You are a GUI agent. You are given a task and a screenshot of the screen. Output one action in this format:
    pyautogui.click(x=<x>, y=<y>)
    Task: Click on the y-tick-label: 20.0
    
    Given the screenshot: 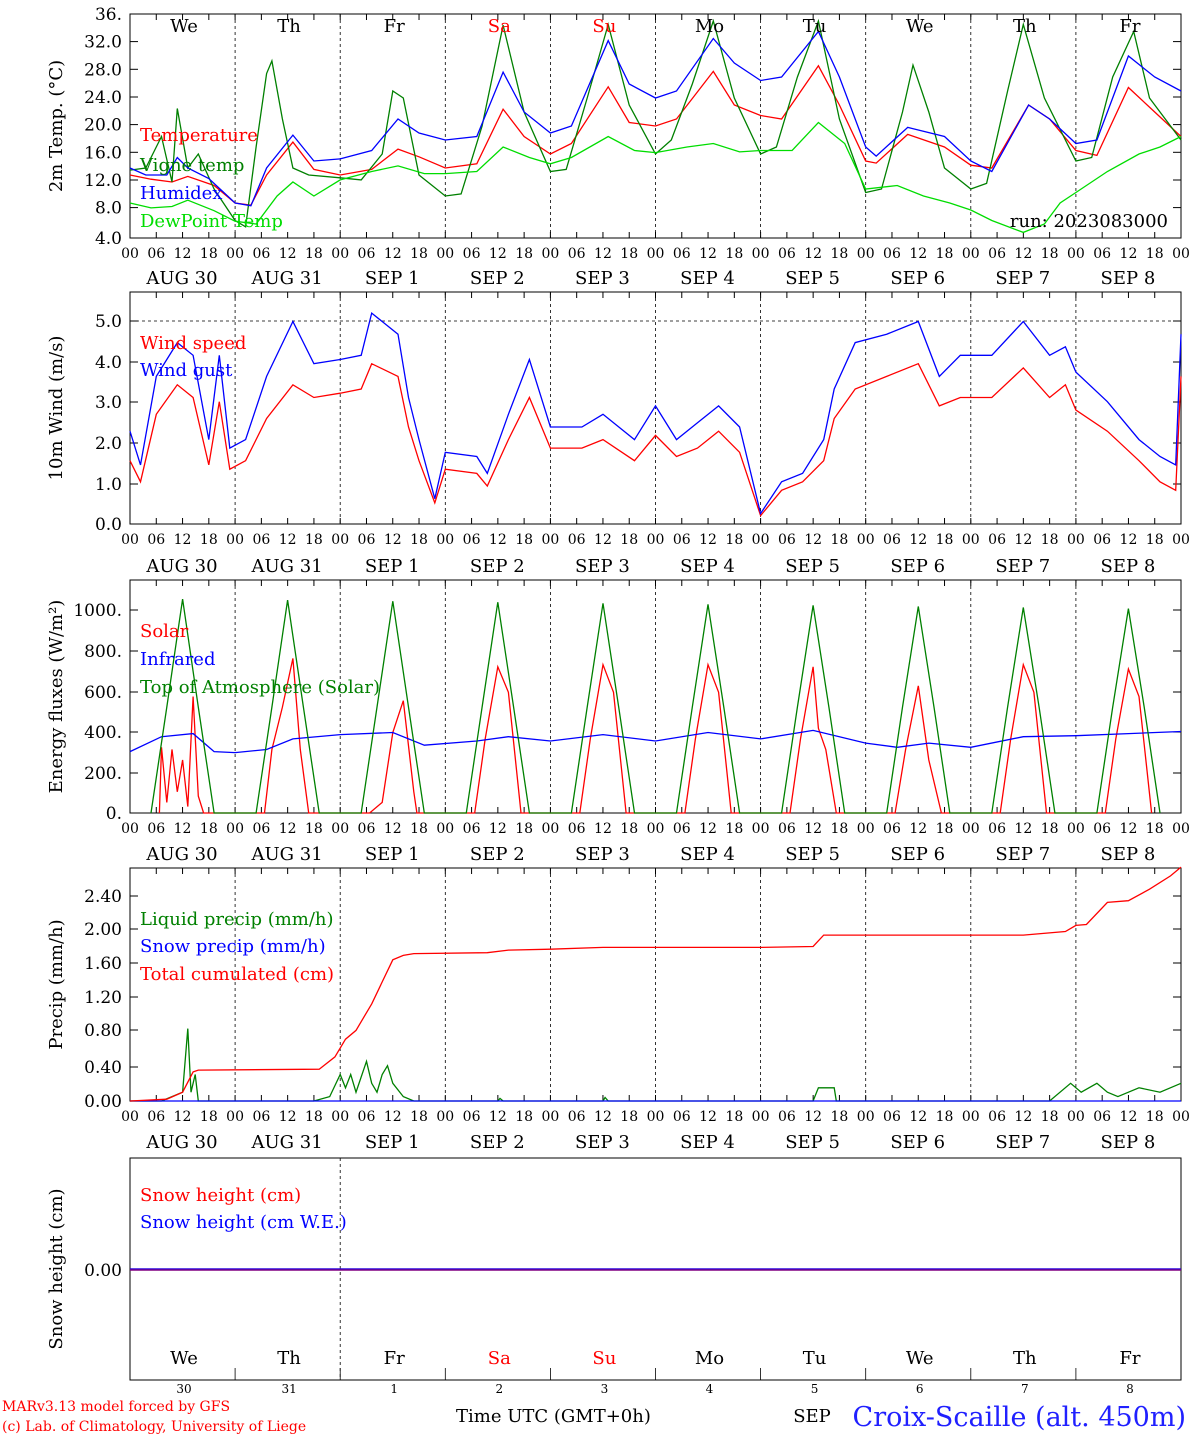 What is the action you would take?
    pyautogui.click(x=103, y=126)
    